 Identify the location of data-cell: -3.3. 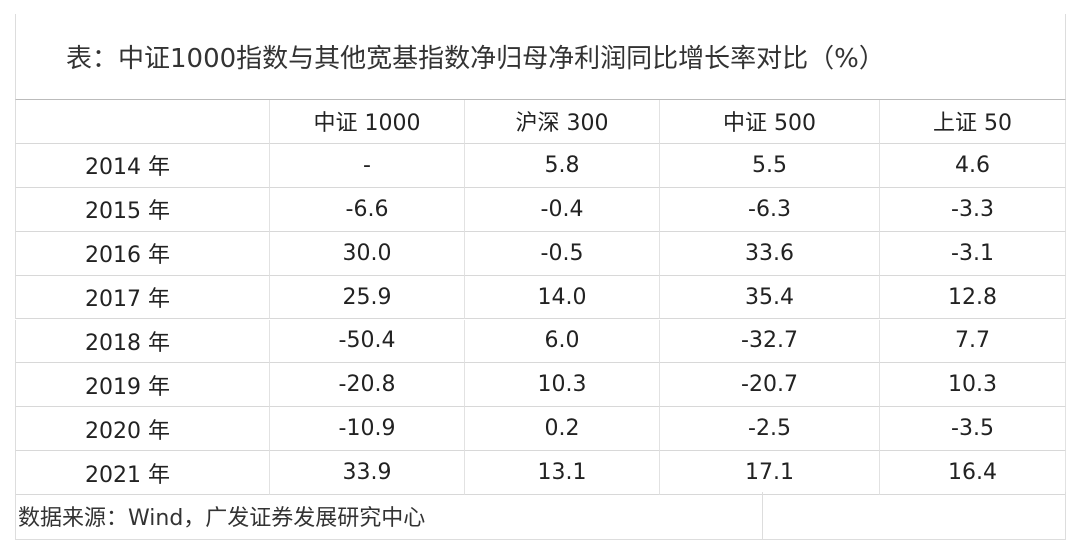
(973, 209).